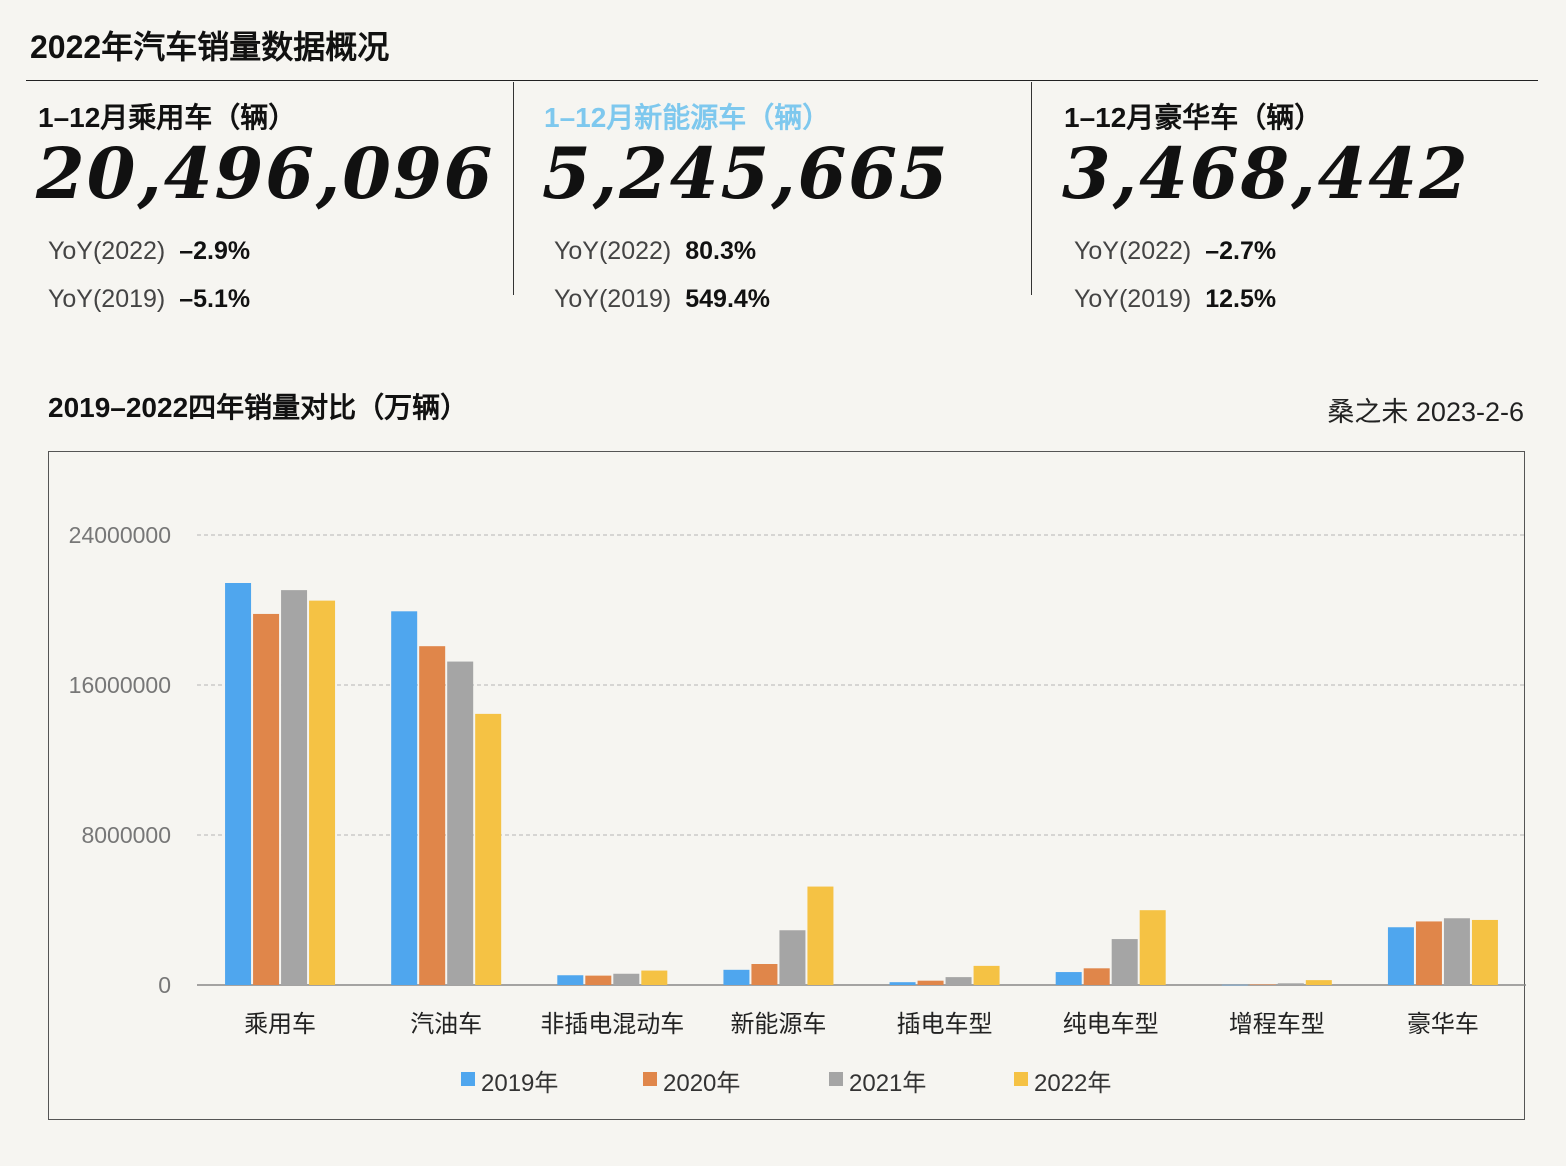 Image resolution: width=1566 pixels, height=1166 pixels. Describe the element at coordinates (1072, 1083) in the screenshot. I see `legend-label: 2022年` at that location.